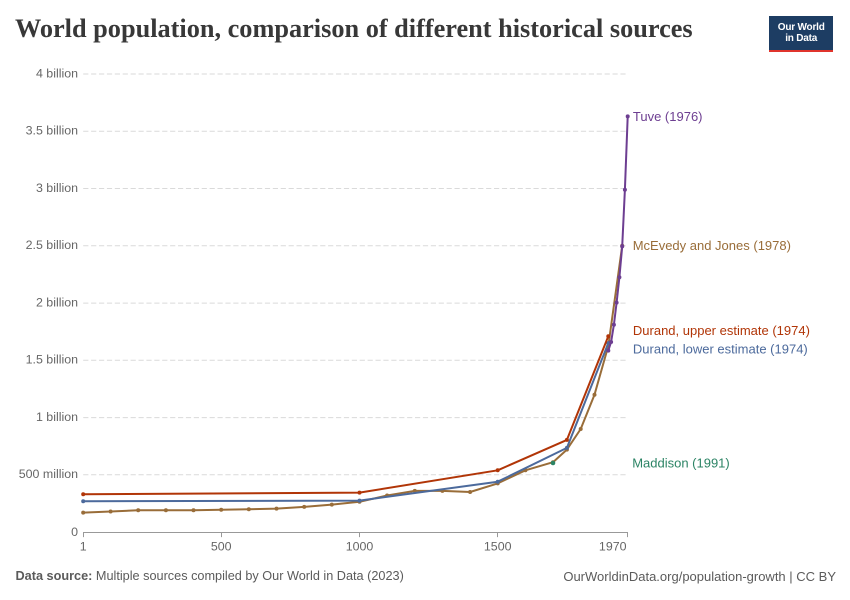 Image resolution: width=850 pixels, height=600 pixels. What do you see at coordinates (712, 245) in the screenshot?
I see `svg-text: McEvedy and Jones (1978)` at bounding box center [712, 245].